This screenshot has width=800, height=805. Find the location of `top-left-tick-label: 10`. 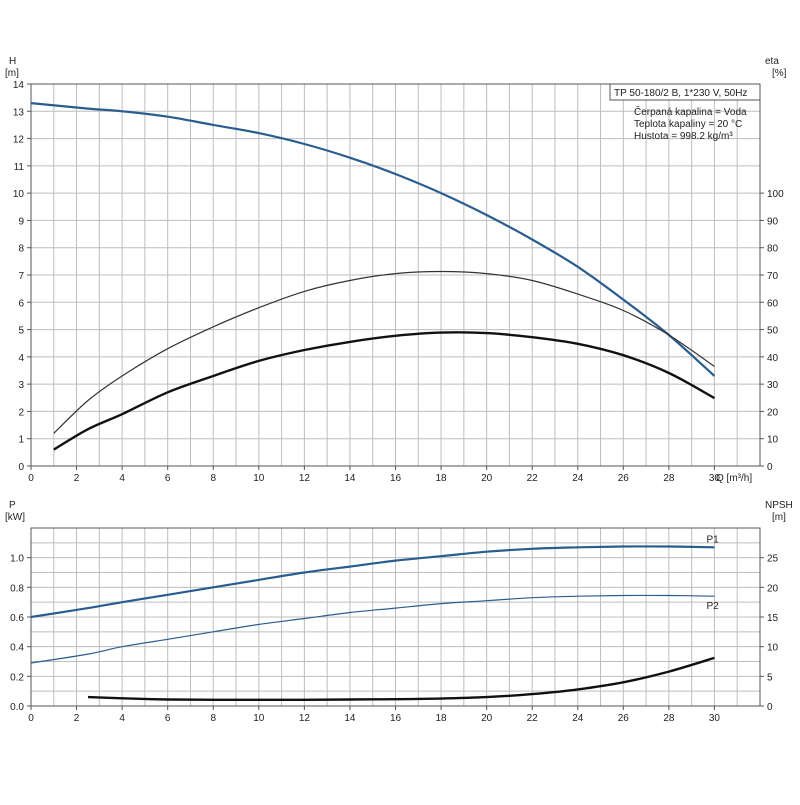

top-left-tick-label: 10 is located at coordinates (19, 194).